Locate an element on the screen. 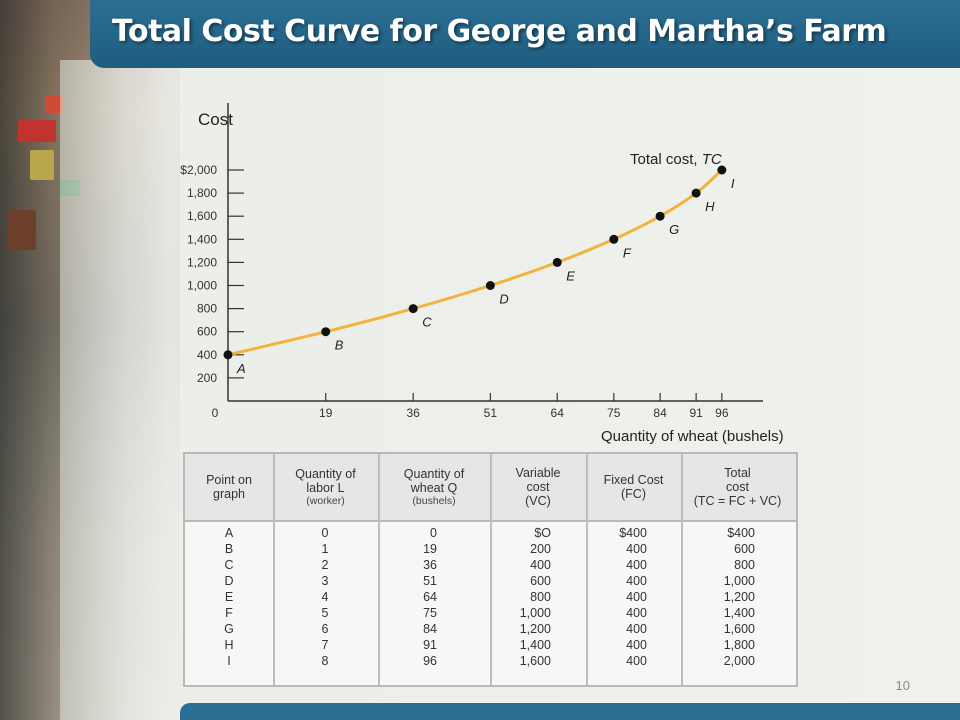  point-label: A is located at coordinates (241, 368).